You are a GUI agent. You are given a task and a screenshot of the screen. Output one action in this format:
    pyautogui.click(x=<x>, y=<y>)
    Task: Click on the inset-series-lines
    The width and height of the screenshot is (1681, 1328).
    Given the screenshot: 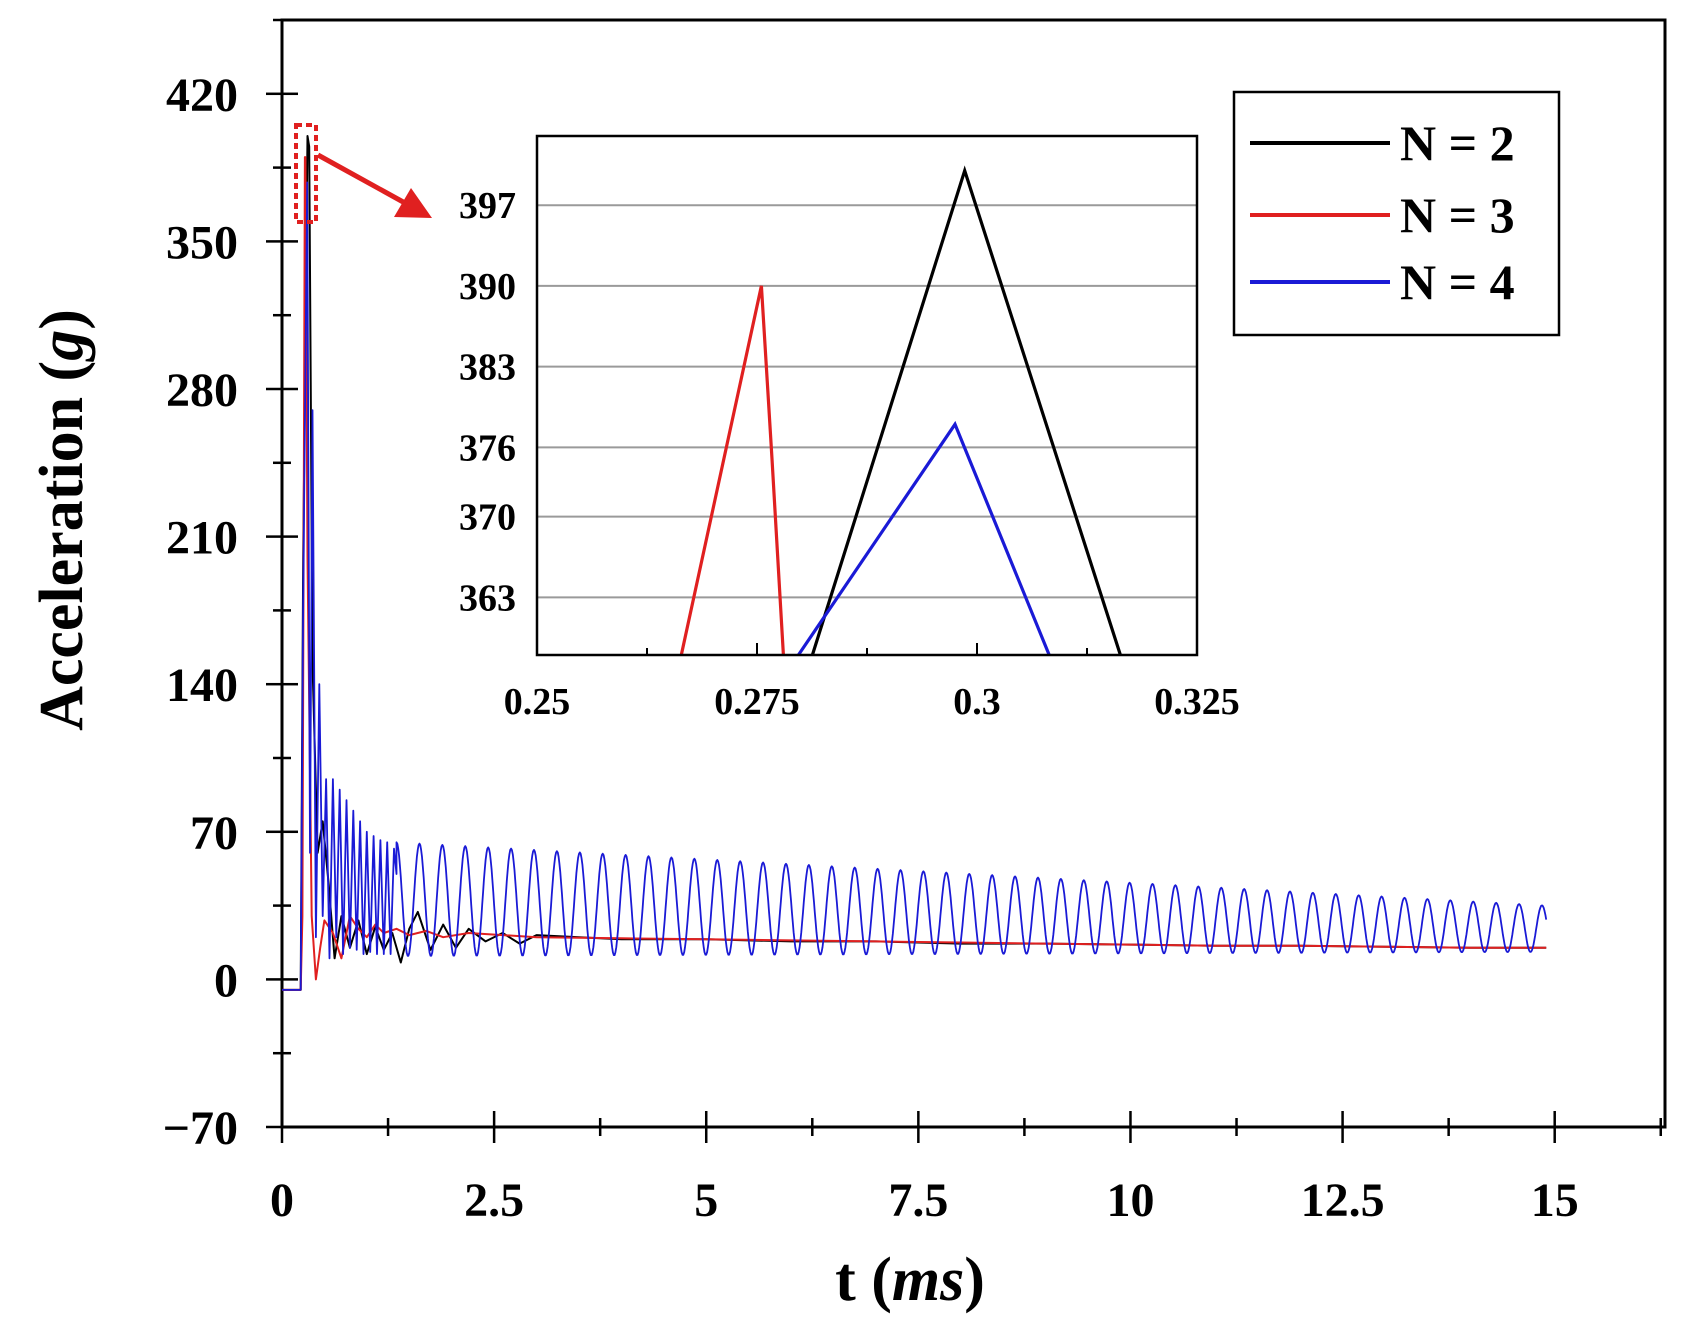 What is the action you would take?
    pyautogui.click(x=900, y=410)
    